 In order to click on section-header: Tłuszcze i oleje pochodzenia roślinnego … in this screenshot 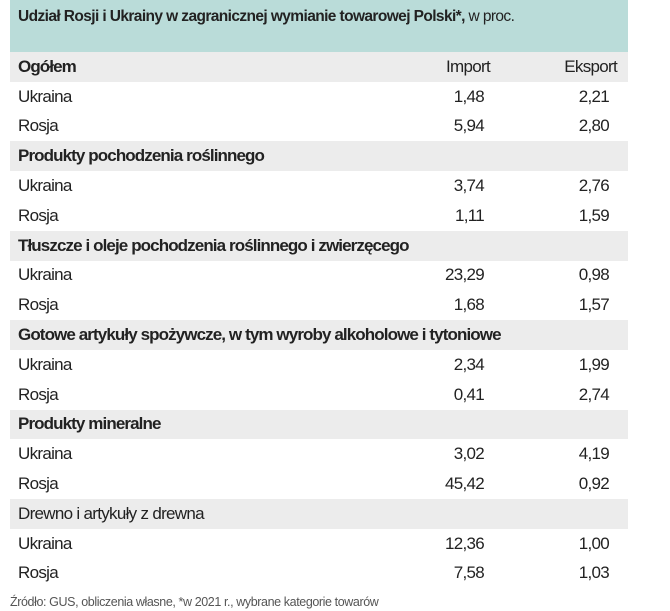, I will do `click(319, 245)`.